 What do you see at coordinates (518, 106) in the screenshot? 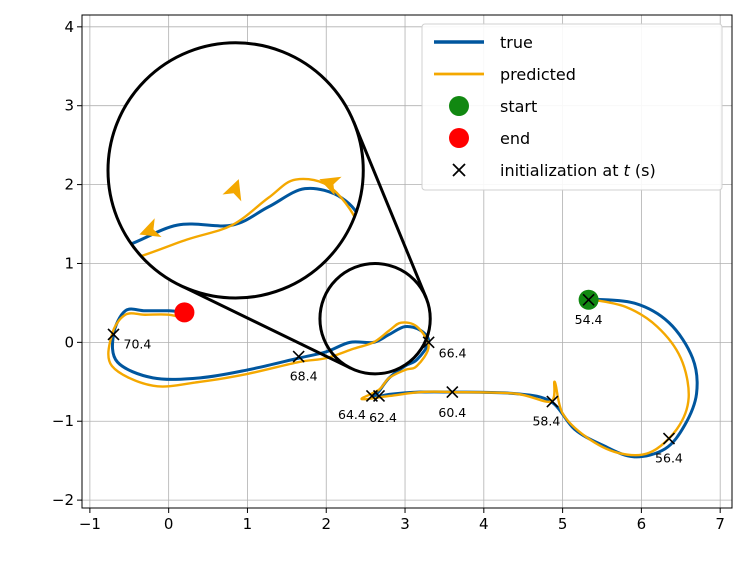
I see `legend-label: start` at bounding box center [518, 106].